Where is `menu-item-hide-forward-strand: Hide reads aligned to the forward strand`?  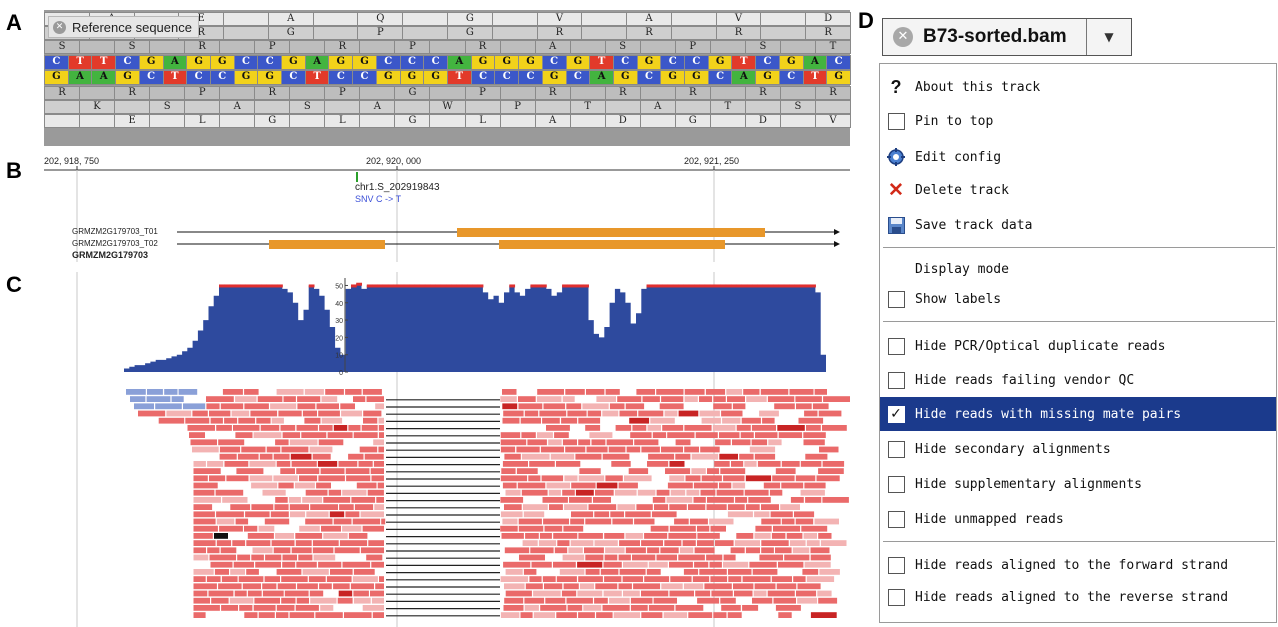
menu-item-hide-forward-strand: Hide reads aligned to the forward strand is located at coordinates (1078, 565).